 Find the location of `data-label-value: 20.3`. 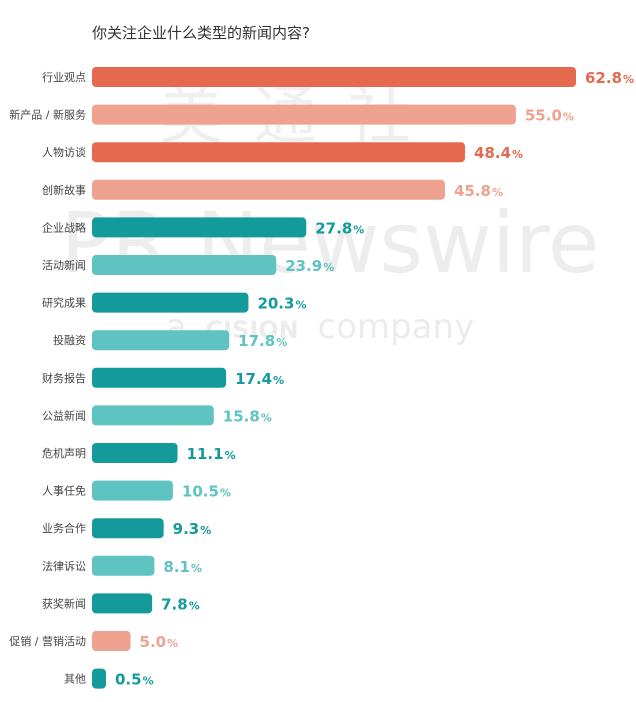

data-label-value: 20.3 is located at coordinates (275, 304).